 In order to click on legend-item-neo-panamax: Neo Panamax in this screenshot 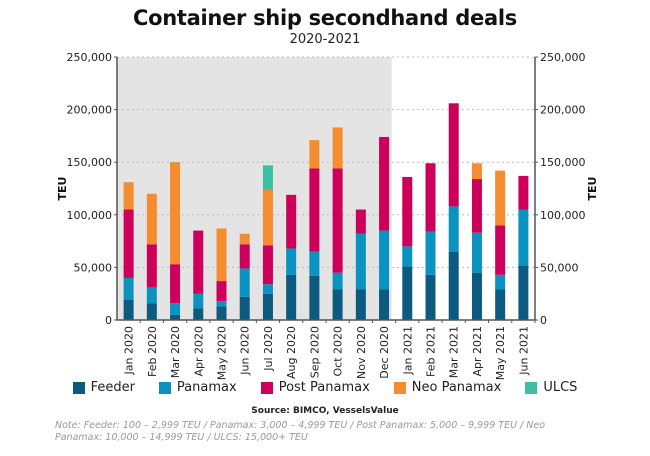, I will do `click(447, 387)`.